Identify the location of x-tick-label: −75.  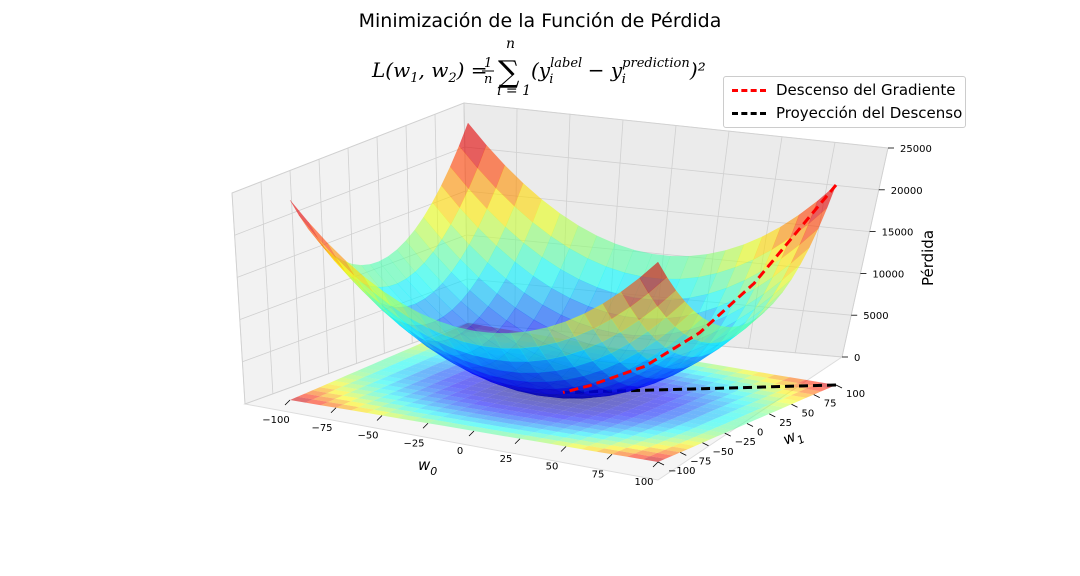
(321, 428).